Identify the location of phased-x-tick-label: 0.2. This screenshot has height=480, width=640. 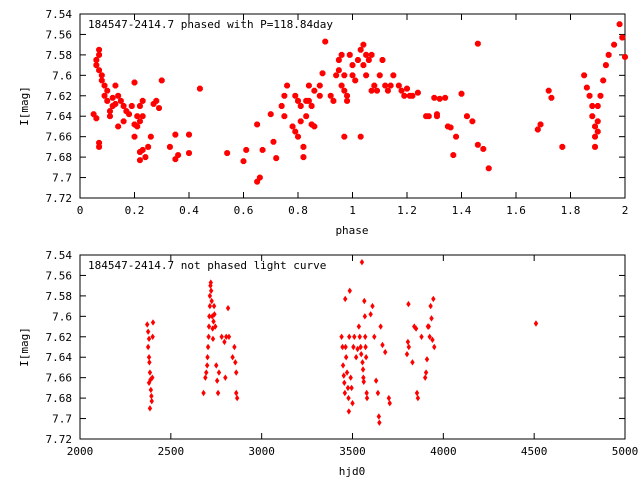
(135, 210).